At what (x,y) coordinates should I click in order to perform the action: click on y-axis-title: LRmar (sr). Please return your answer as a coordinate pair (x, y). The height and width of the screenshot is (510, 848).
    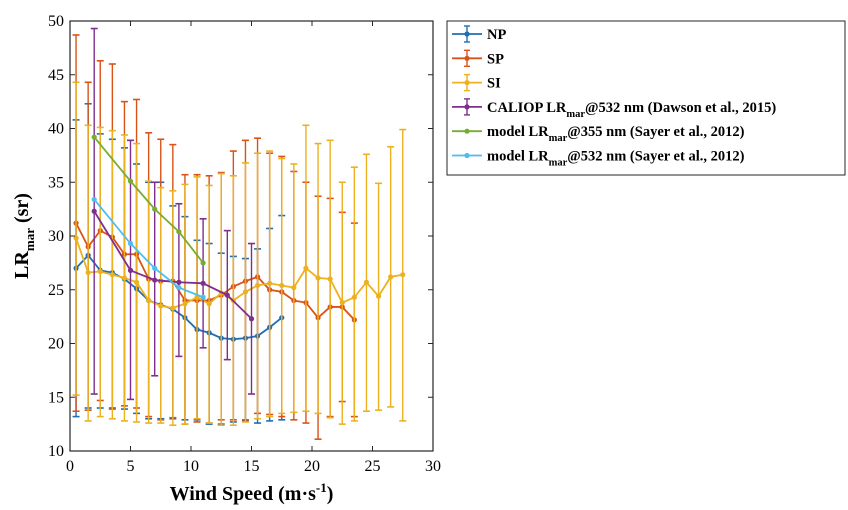
    Looking at the image, I should click on (24, 236).